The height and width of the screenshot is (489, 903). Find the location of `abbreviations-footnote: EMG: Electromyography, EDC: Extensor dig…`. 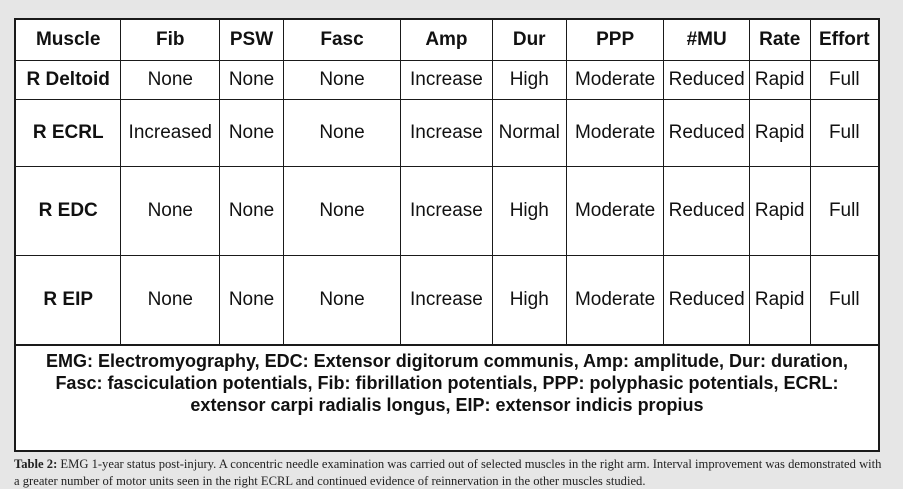

abbreviations-footnote: EMG: Electromyography, EDC: Extensor dig… is located at coordinates (447, 380).